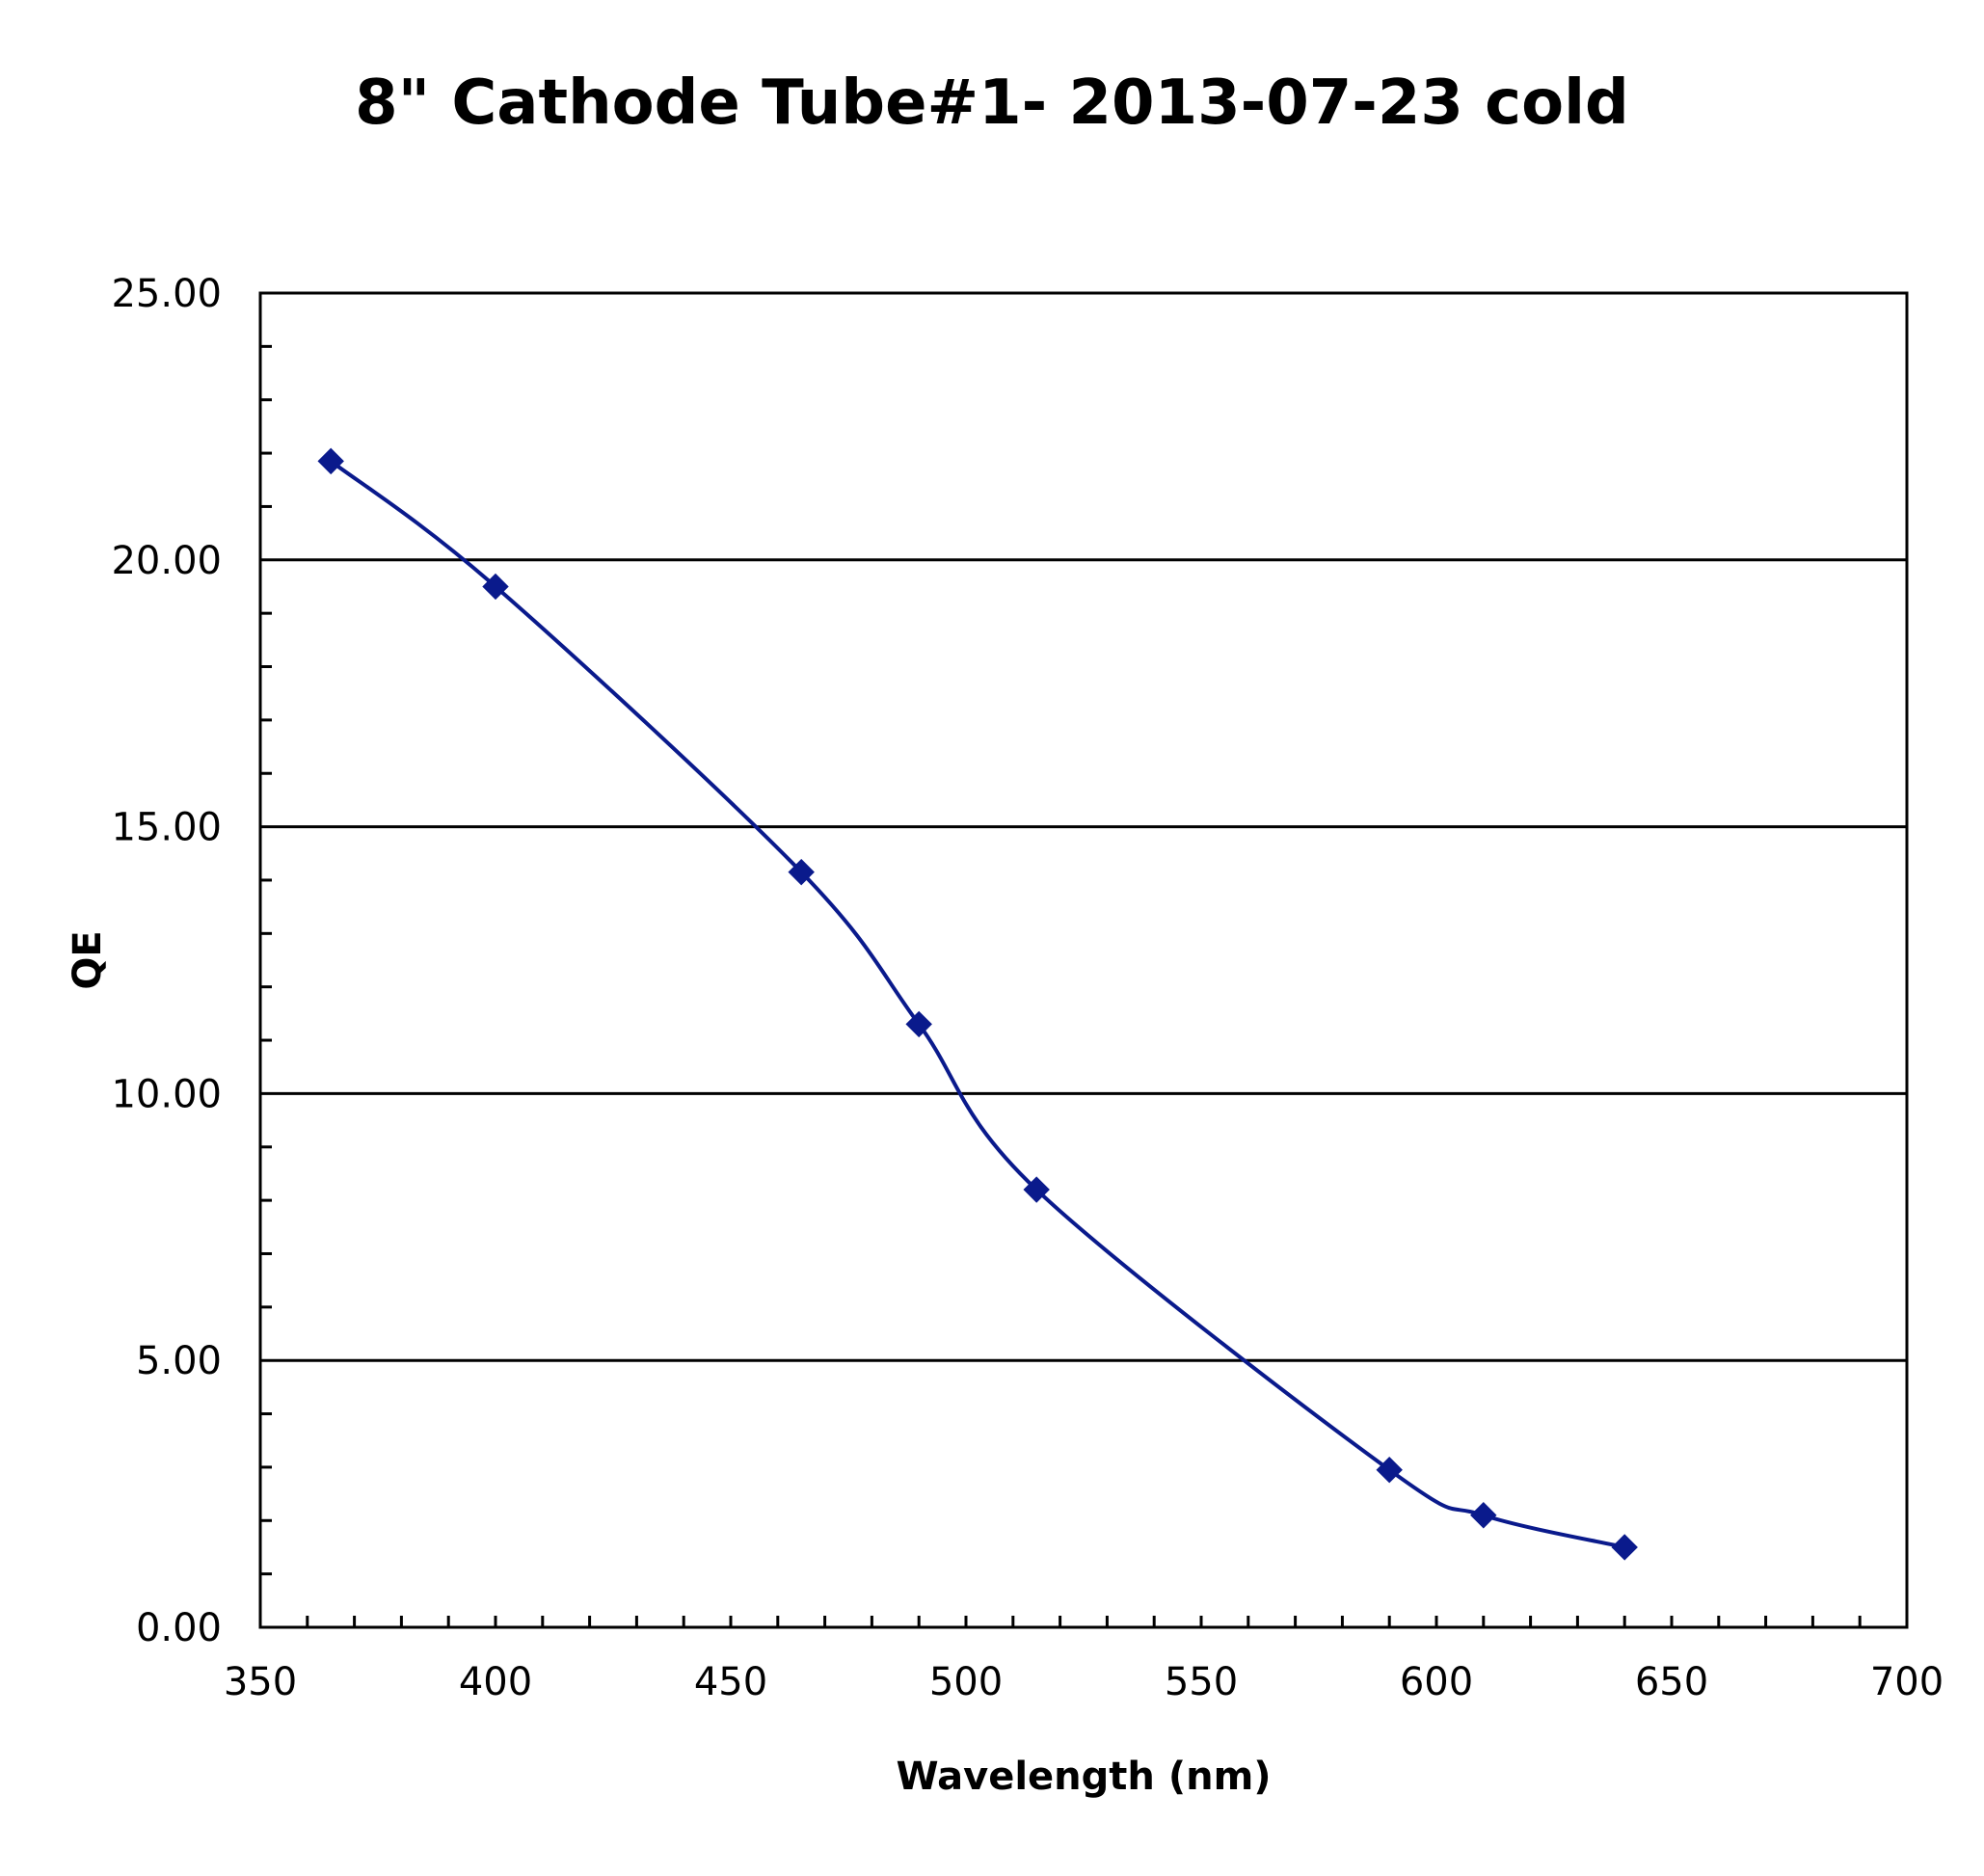  What do you see at coordinates (1201, 1682) in the screenshot?
I see `x-tick-label: 550` at bounding box center [1201, 1682].